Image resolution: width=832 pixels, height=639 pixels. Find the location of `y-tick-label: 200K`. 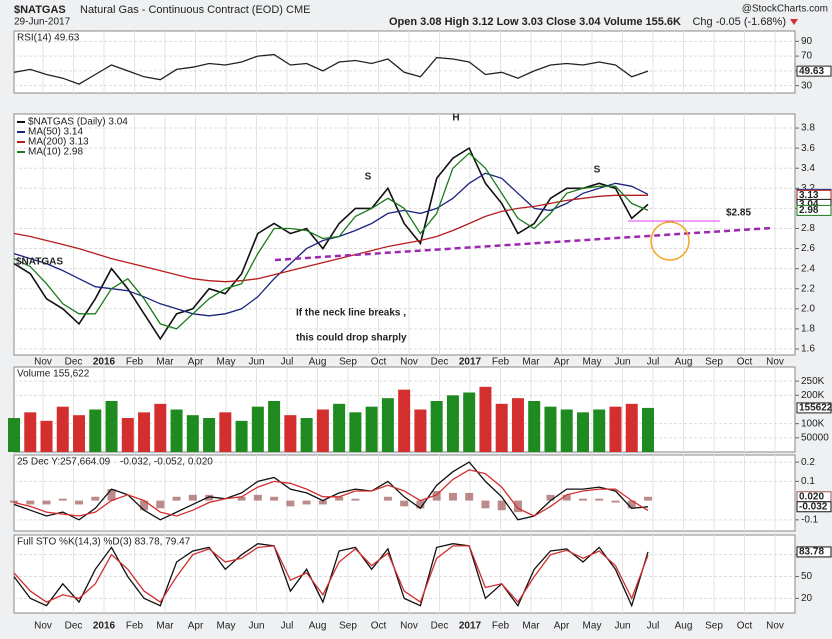

y-tick-label: 200K is located at coordinates (813, 395).